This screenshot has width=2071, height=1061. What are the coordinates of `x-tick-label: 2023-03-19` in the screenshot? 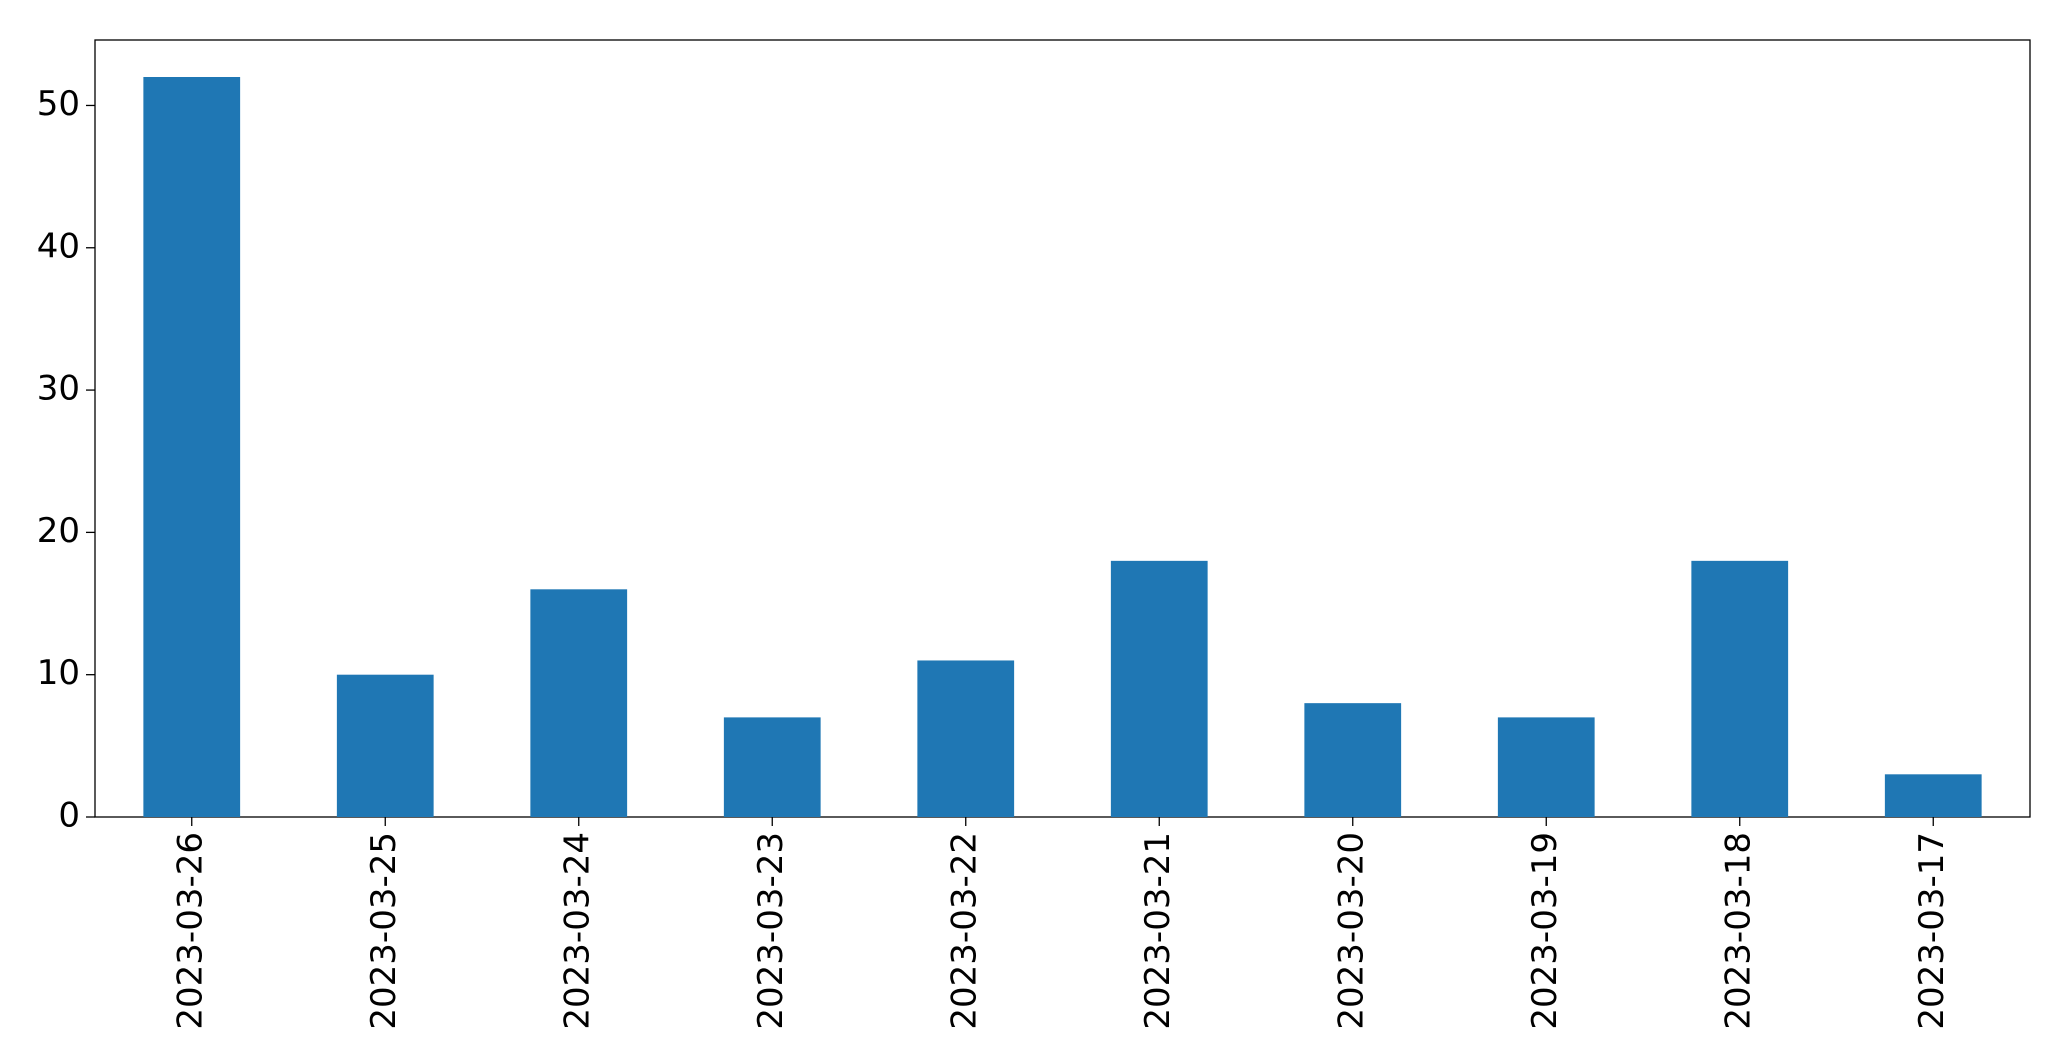 It's located at (1545, 931).